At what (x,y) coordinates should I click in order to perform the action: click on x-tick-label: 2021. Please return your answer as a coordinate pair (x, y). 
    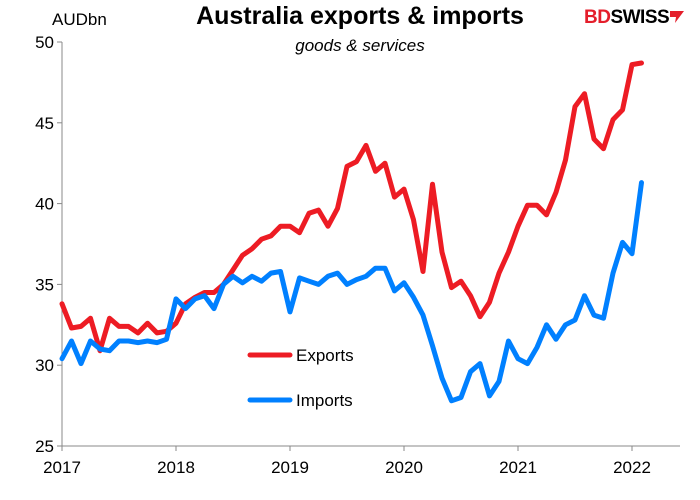
    Looking at the image, I should click on (518, 467).